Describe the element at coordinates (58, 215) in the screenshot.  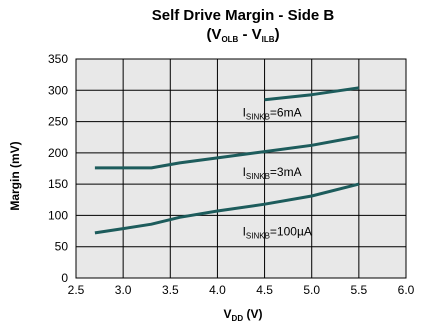
I see `y-tick-label: 100` at that location.